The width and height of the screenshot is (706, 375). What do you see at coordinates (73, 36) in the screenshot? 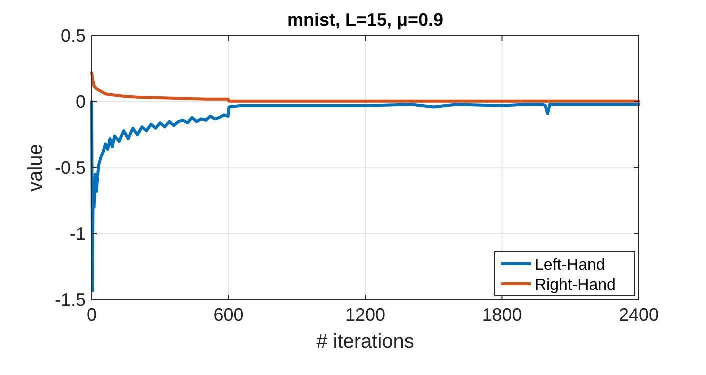
I see `y-tick-label: 0.5` at bounding box center [73, 36].